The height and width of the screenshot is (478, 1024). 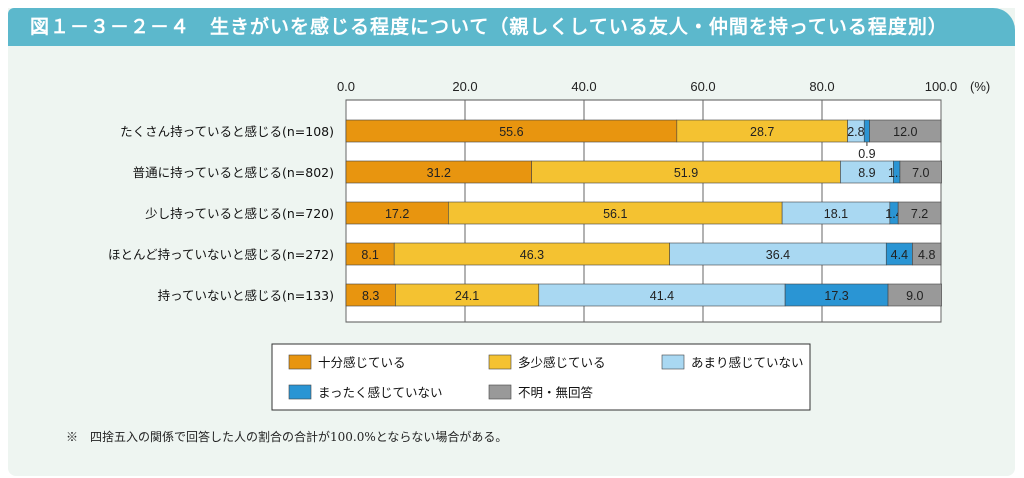 What do you see at coordinates (686, 173) in the screenshot?
I see `data-label: 51.9` at bounding box center [686, 173].